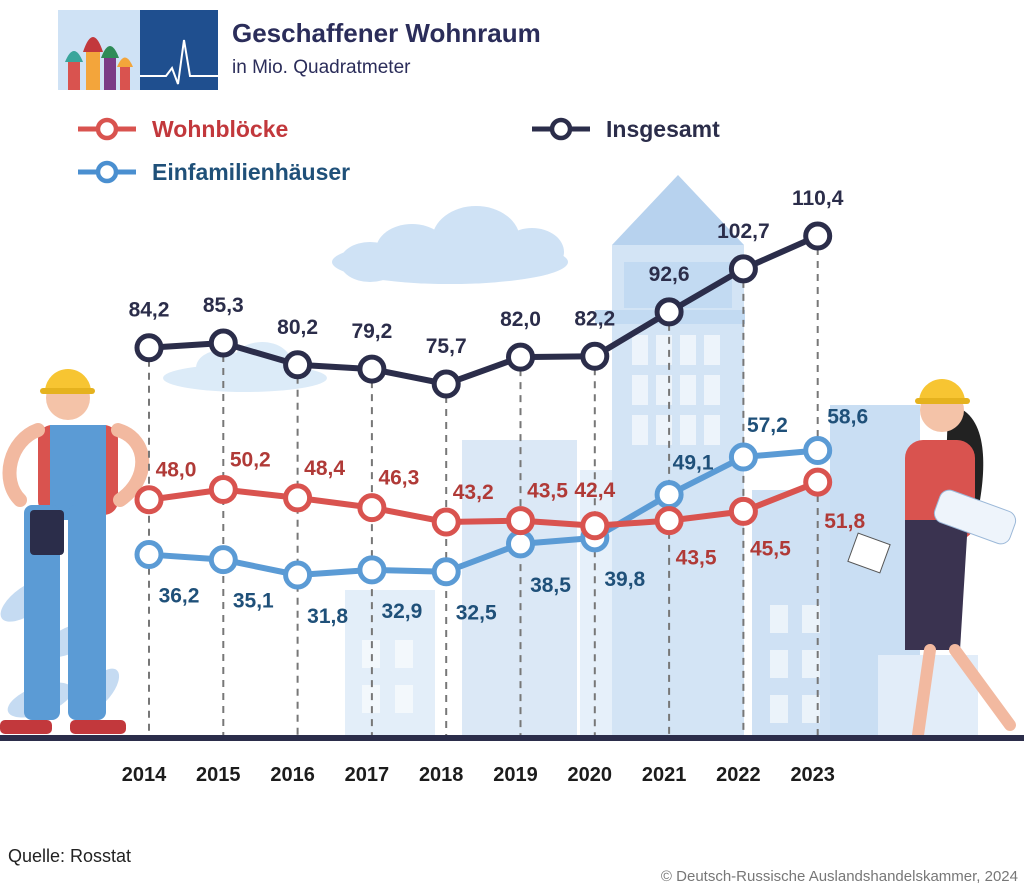 The height and width of the screenshot is (893, 1024). Describe the element at coordinates (515, 775) in the screenshot. I see `x-tick-label: 2019` at that location.